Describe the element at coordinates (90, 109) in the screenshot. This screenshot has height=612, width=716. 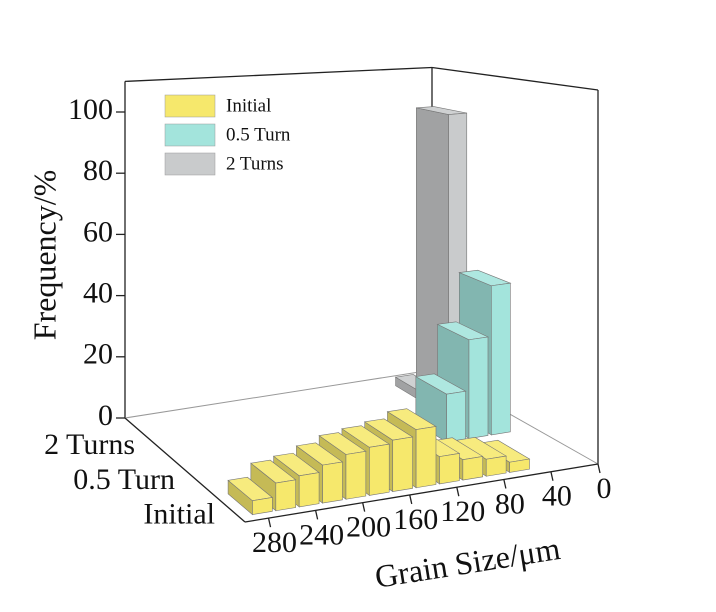
I see `y-tick-label: 100` at that location.